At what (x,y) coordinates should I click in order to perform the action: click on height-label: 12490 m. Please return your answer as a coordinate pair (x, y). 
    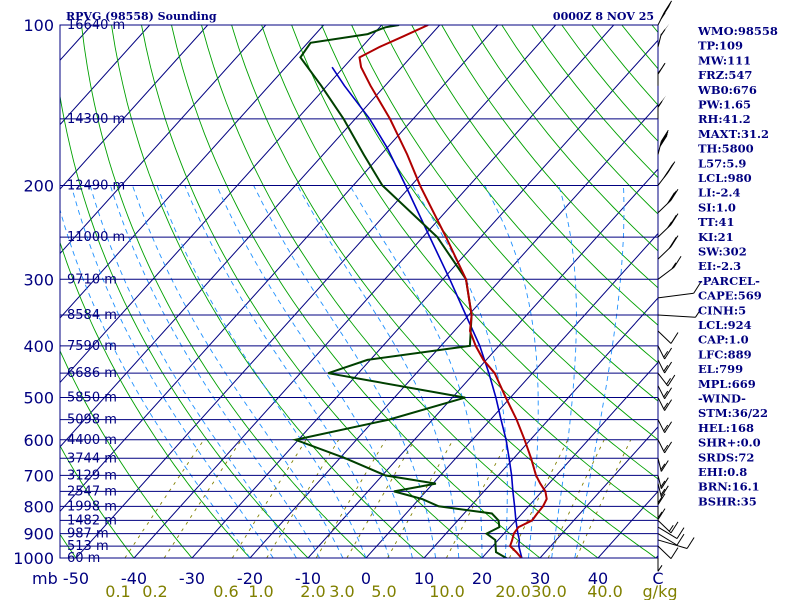
    Looking at the image, I should click on (96, 185).